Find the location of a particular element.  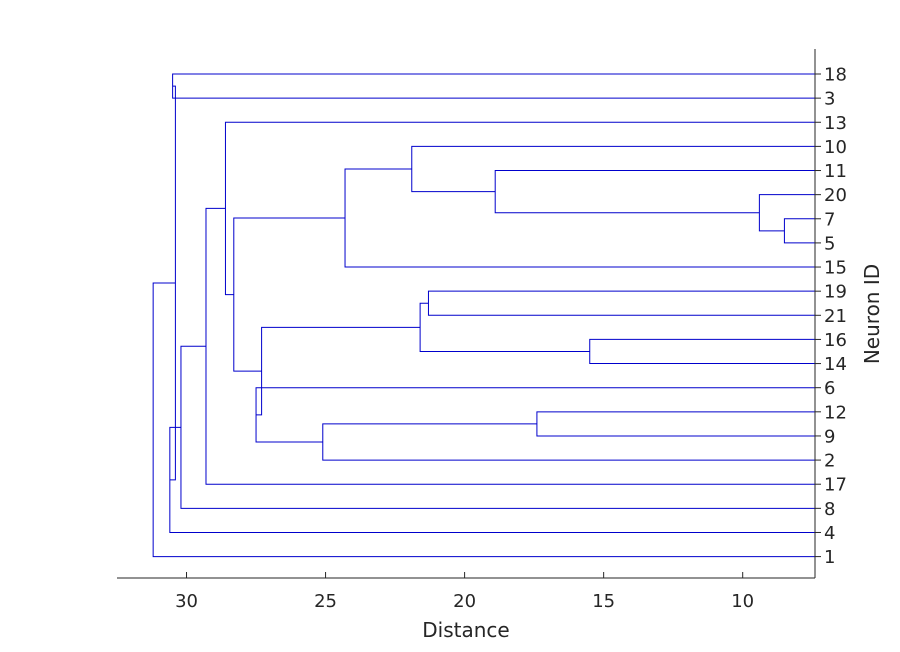

x-tick-label: 10 is located at coordinates (742, 601).